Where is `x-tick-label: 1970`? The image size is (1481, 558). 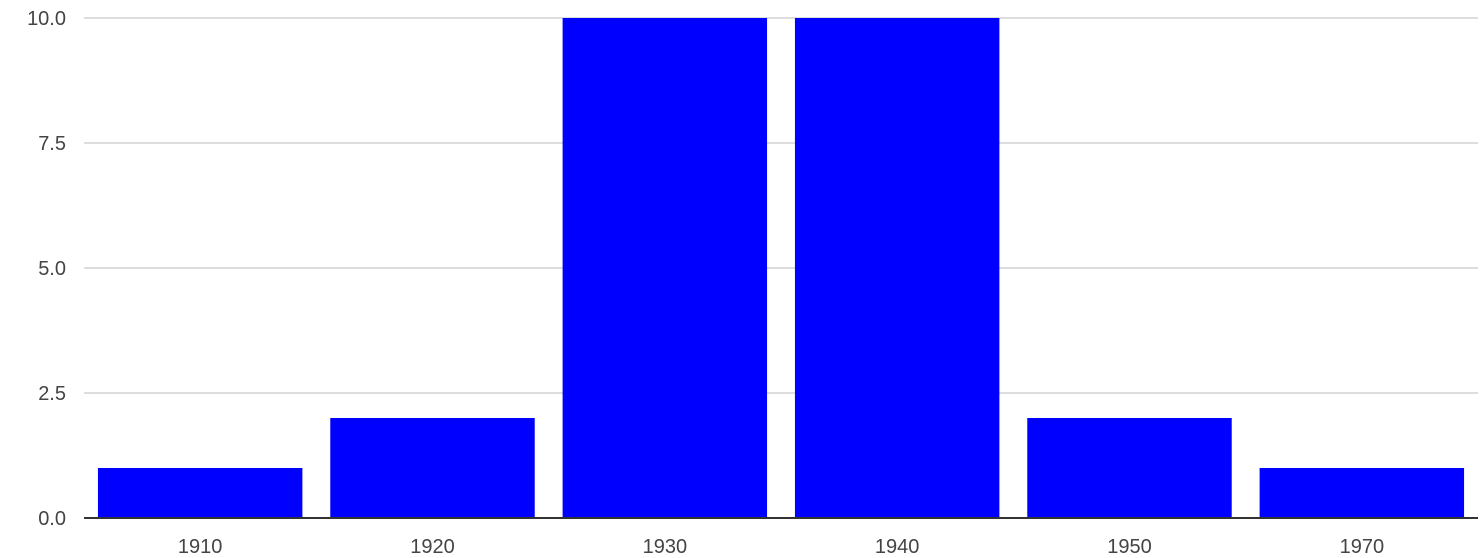 x-tick-label: 1970 is located at coordinates (1362, 547).